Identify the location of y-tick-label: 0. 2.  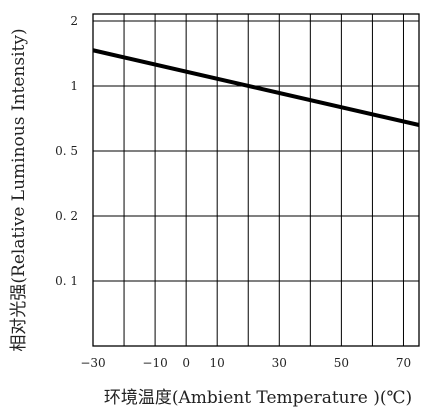
(66, 216).